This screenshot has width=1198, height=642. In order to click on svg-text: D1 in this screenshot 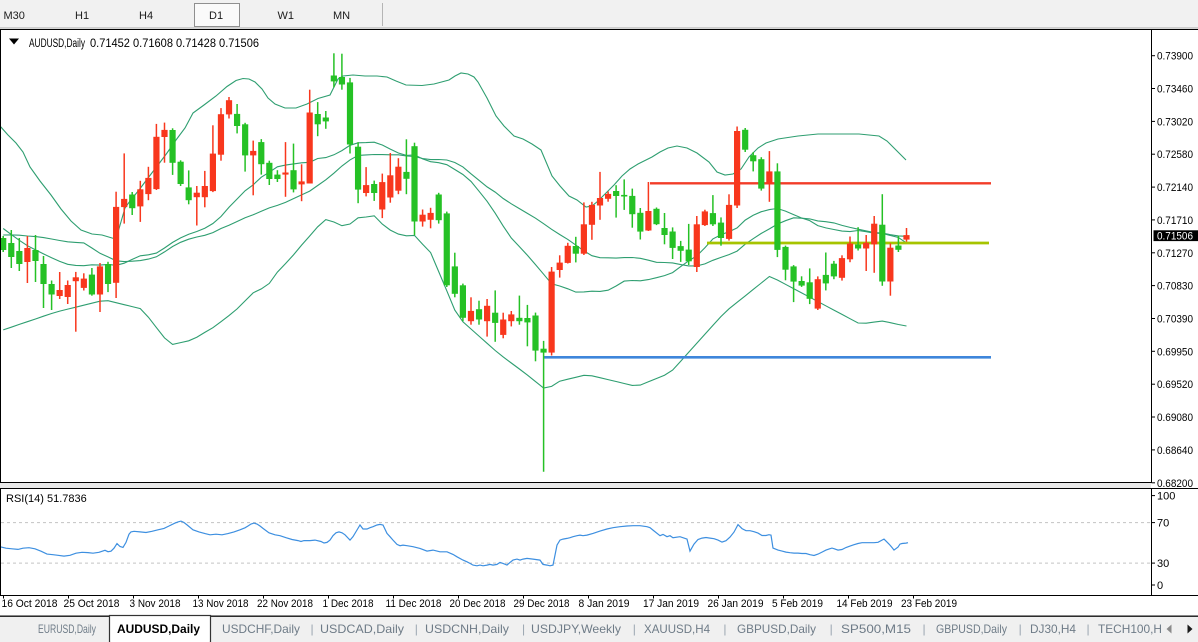, I will do `click(216, 16)`.